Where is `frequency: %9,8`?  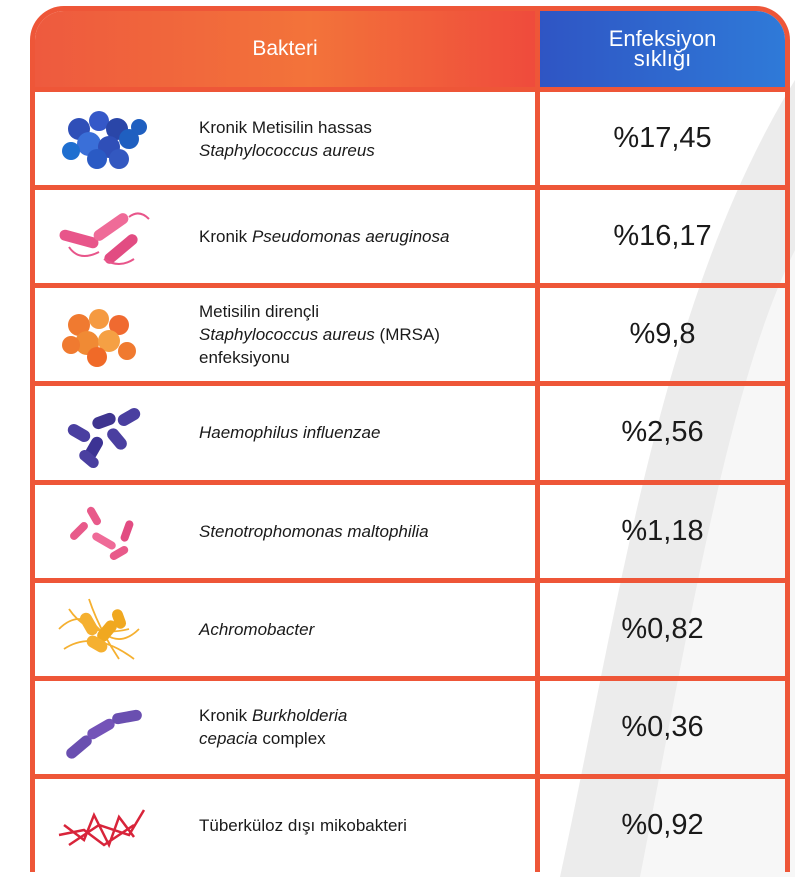
frequency: %9,8 is located at coordinates (662, 334).